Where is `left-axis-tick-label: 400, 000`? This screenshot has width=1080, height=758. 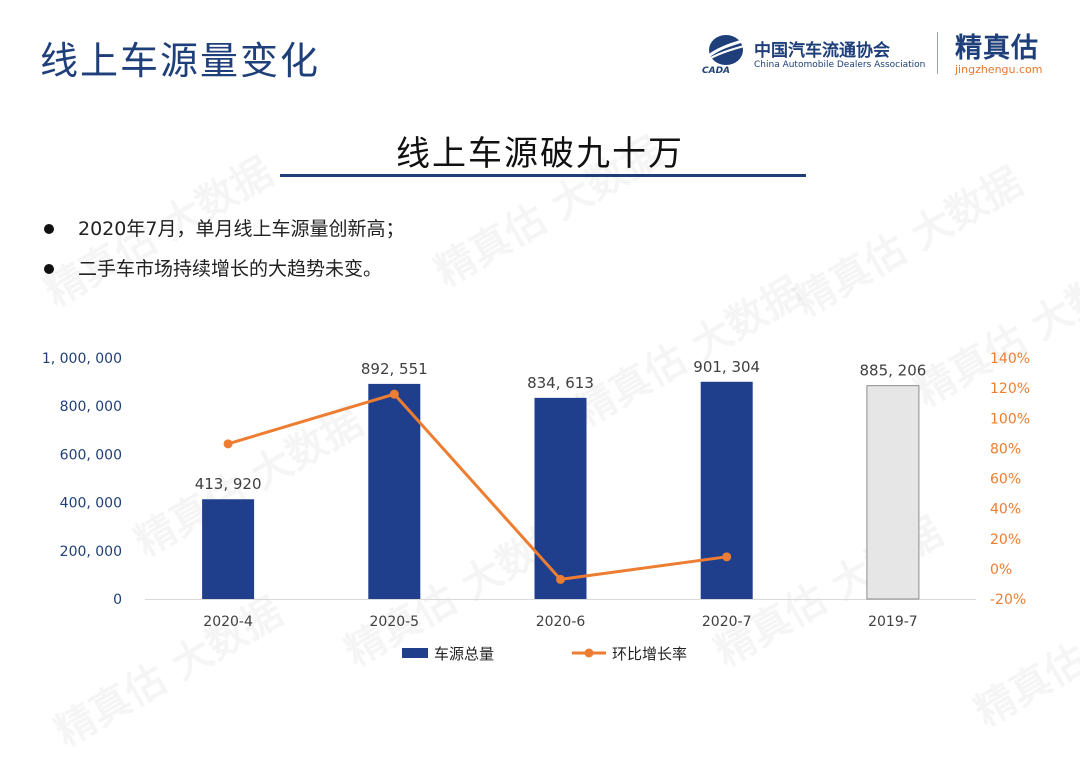
left-axis-tick-label: 400, 000 is located at coordinates (91, 504).